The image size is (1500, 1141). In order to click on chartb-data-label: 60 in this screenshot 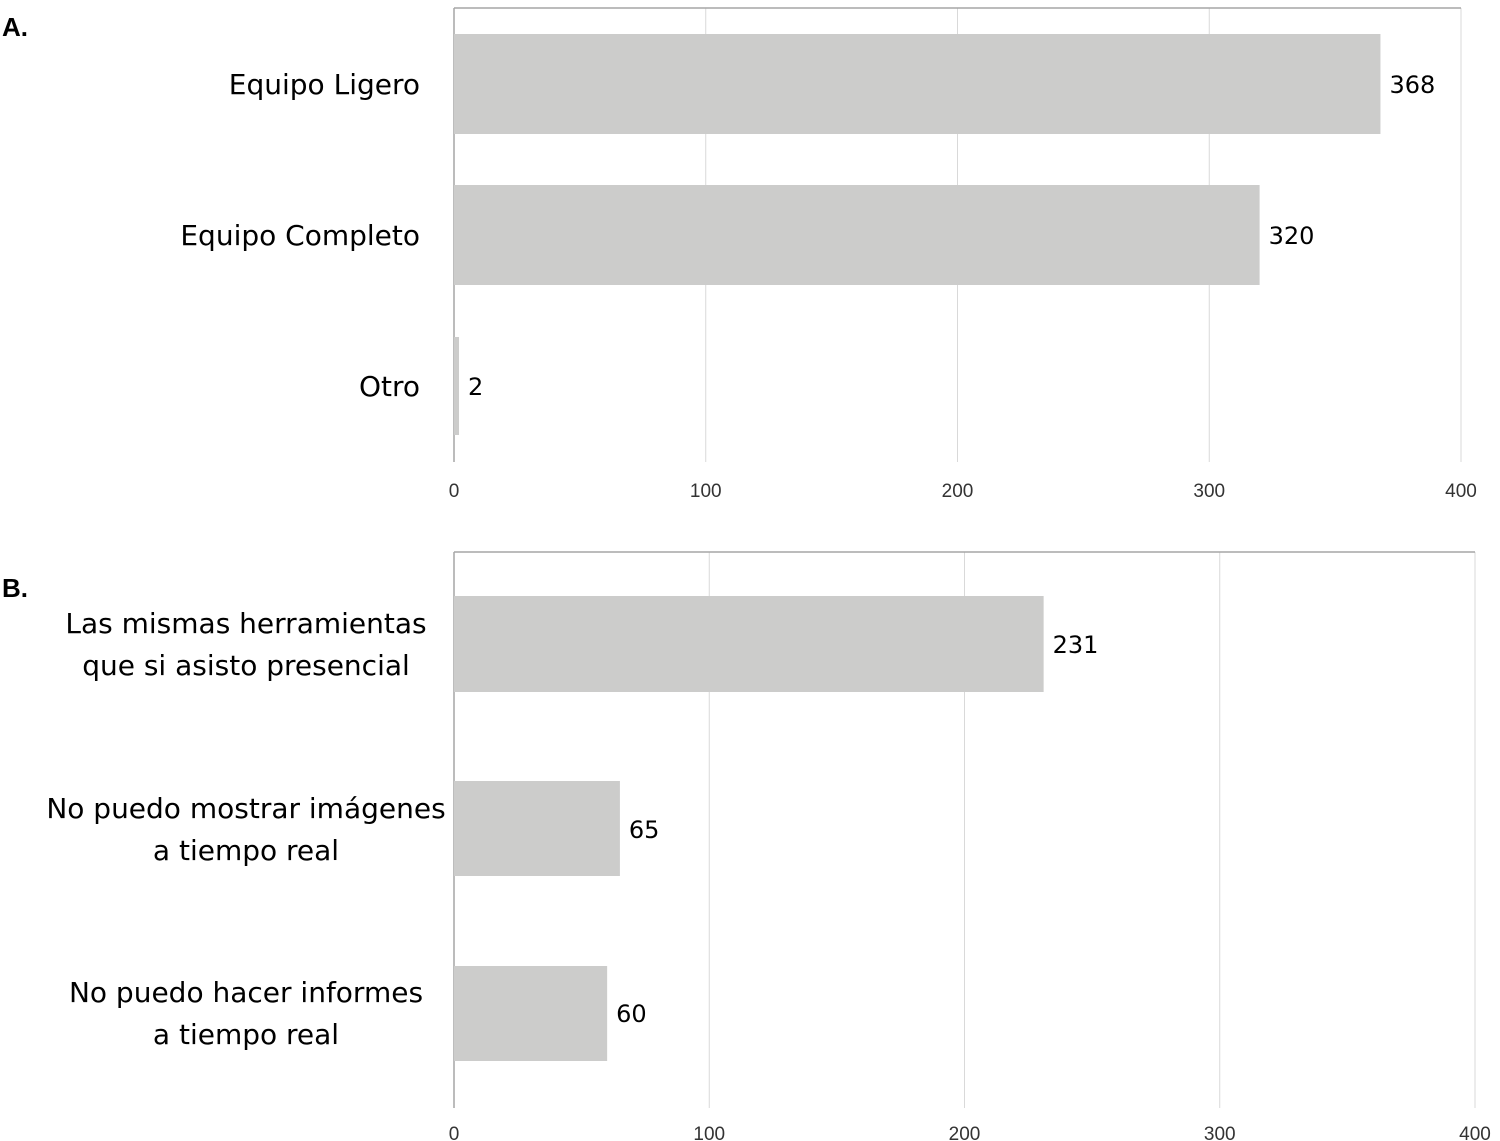, I will do `click(631, 1014)`.